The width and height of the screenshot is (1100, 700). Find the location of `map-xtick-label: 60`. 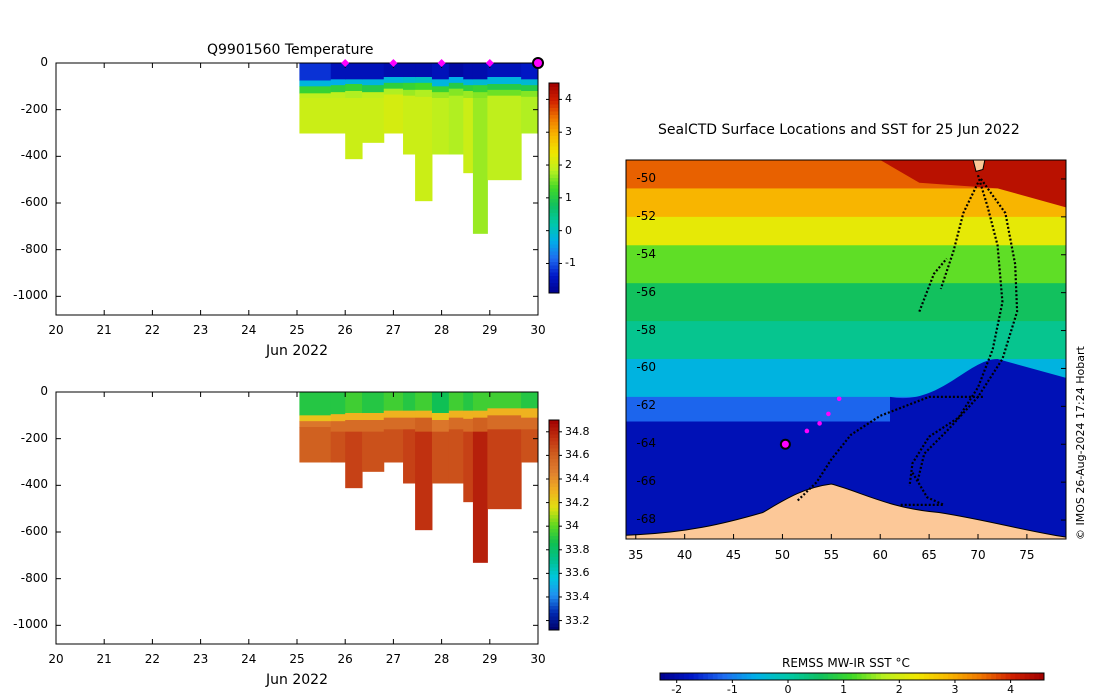

map-xtick-label: 60 is located at coordinates (880, 555).